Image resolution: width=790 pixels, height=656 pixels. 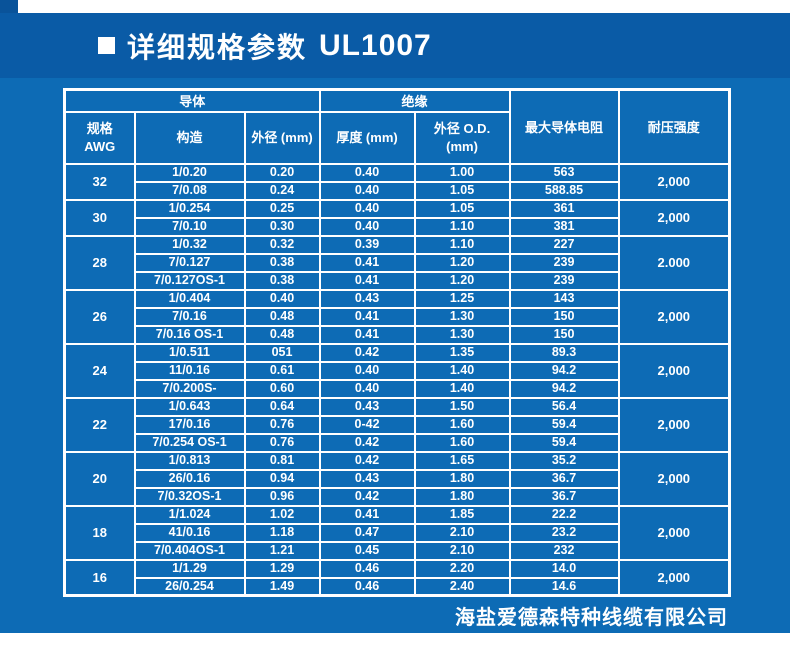 I want to click on construction-cell: 7/0.127, so click(x=189, y=262).